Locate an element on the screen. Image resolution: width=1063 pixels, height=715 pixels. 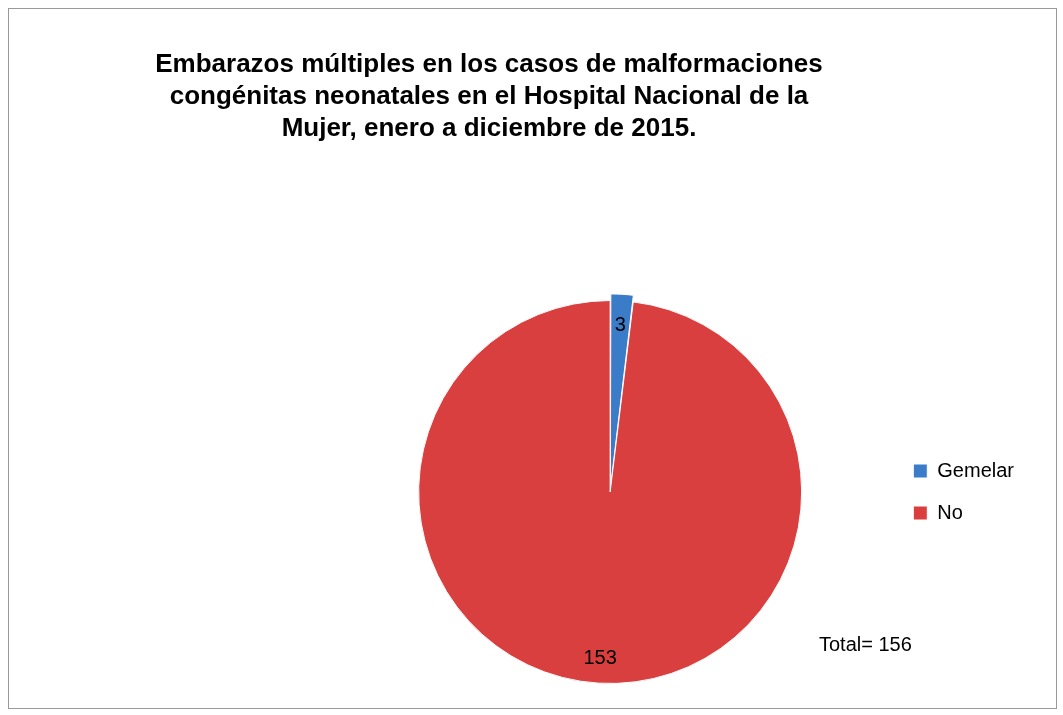
text: Total= 156 is located at coordinates (865, 643).